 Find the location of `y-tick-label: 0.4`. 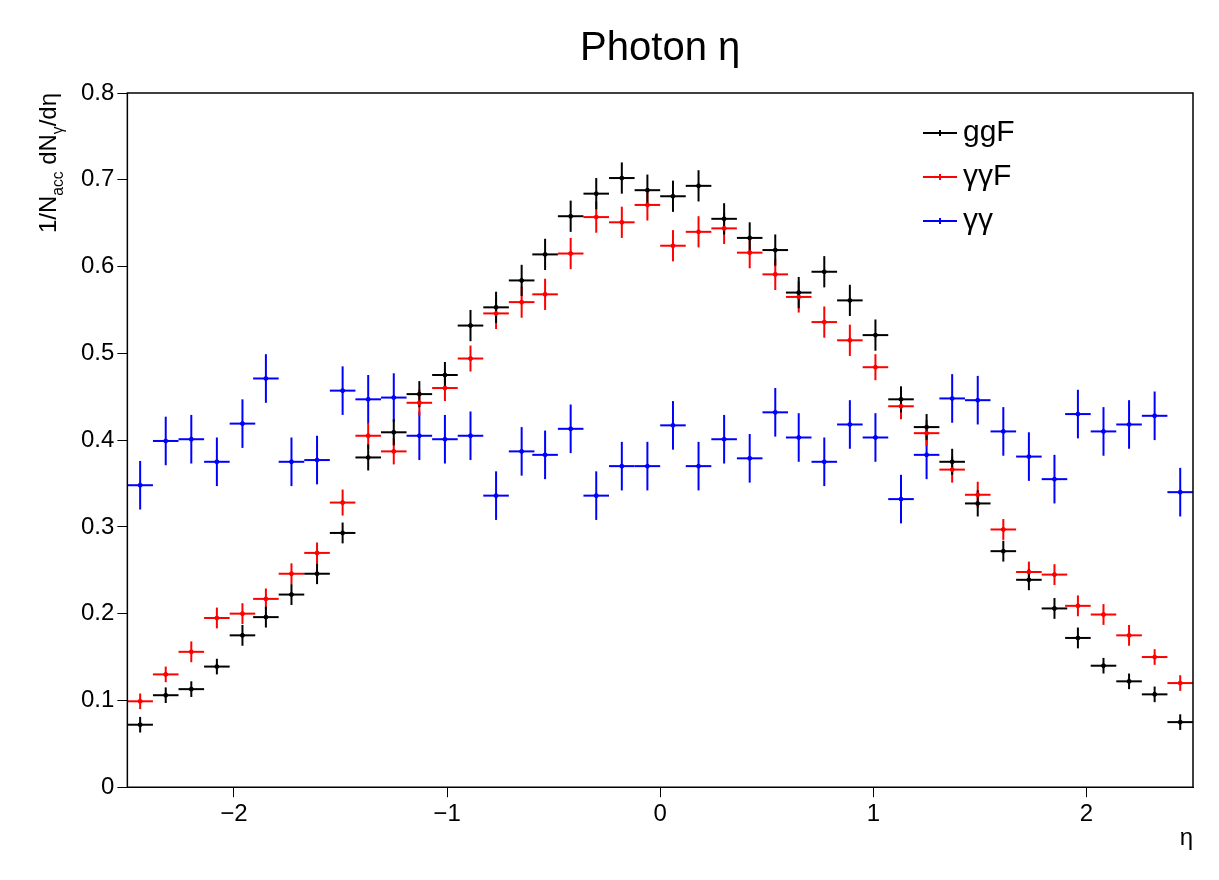

y-tick-label: 0.4 is located at coordinates (97, 438).